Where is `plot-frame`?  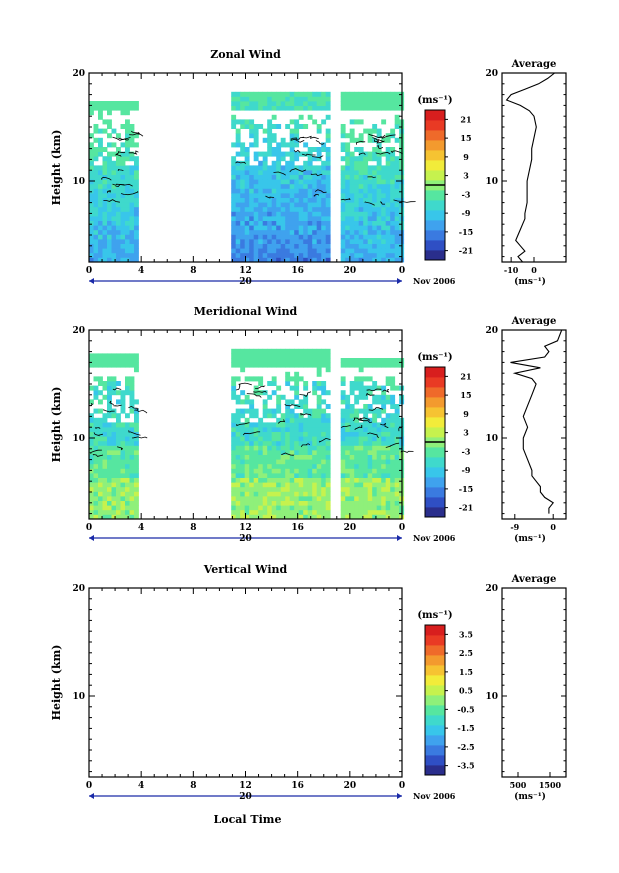
plot-frame is located at coordinates (245, 682).